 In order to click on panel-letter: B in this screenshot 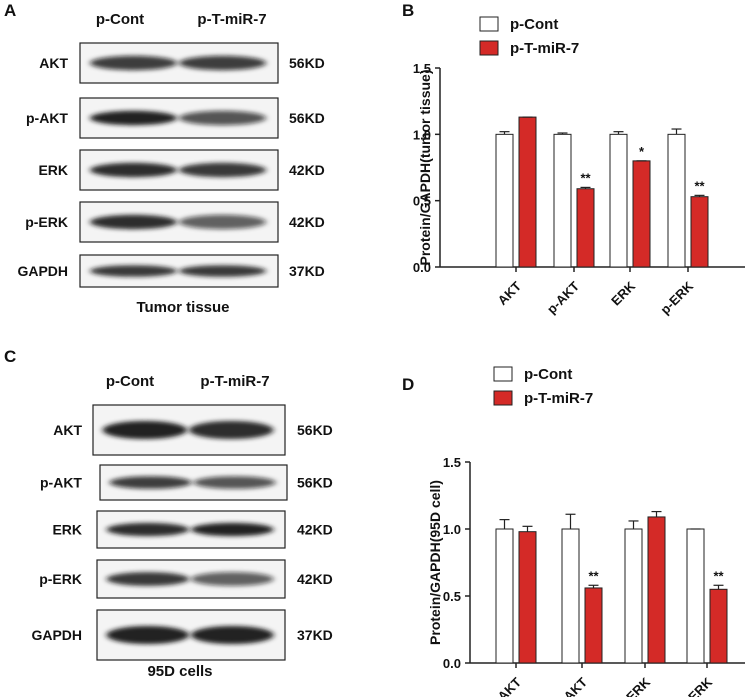, I will do `click(408, 10)`.